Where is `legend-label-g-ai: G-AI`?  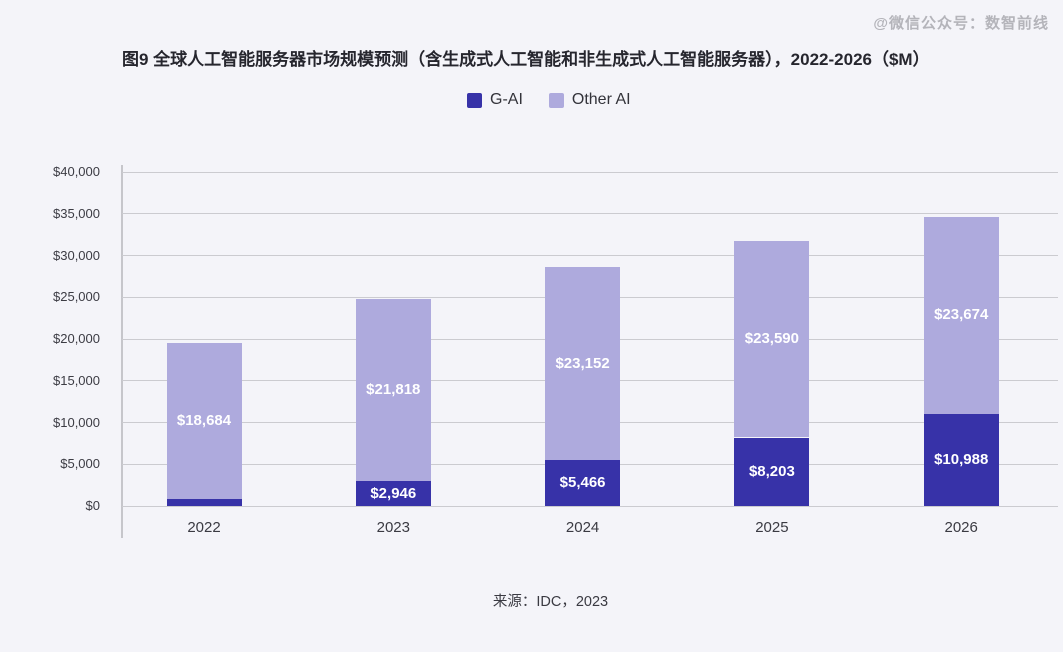
legend-label-g-ai: G-AI is located at coordinates (506, 99).